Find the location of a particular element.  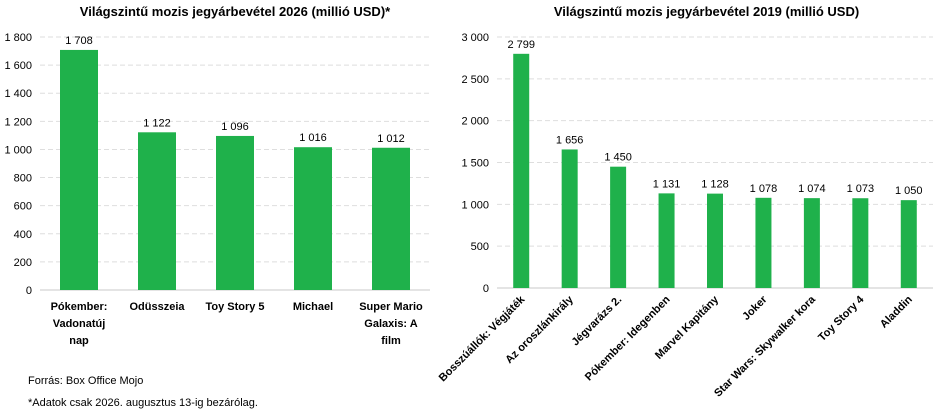

data-label: 1 073 is located at coordinates (861, 189).